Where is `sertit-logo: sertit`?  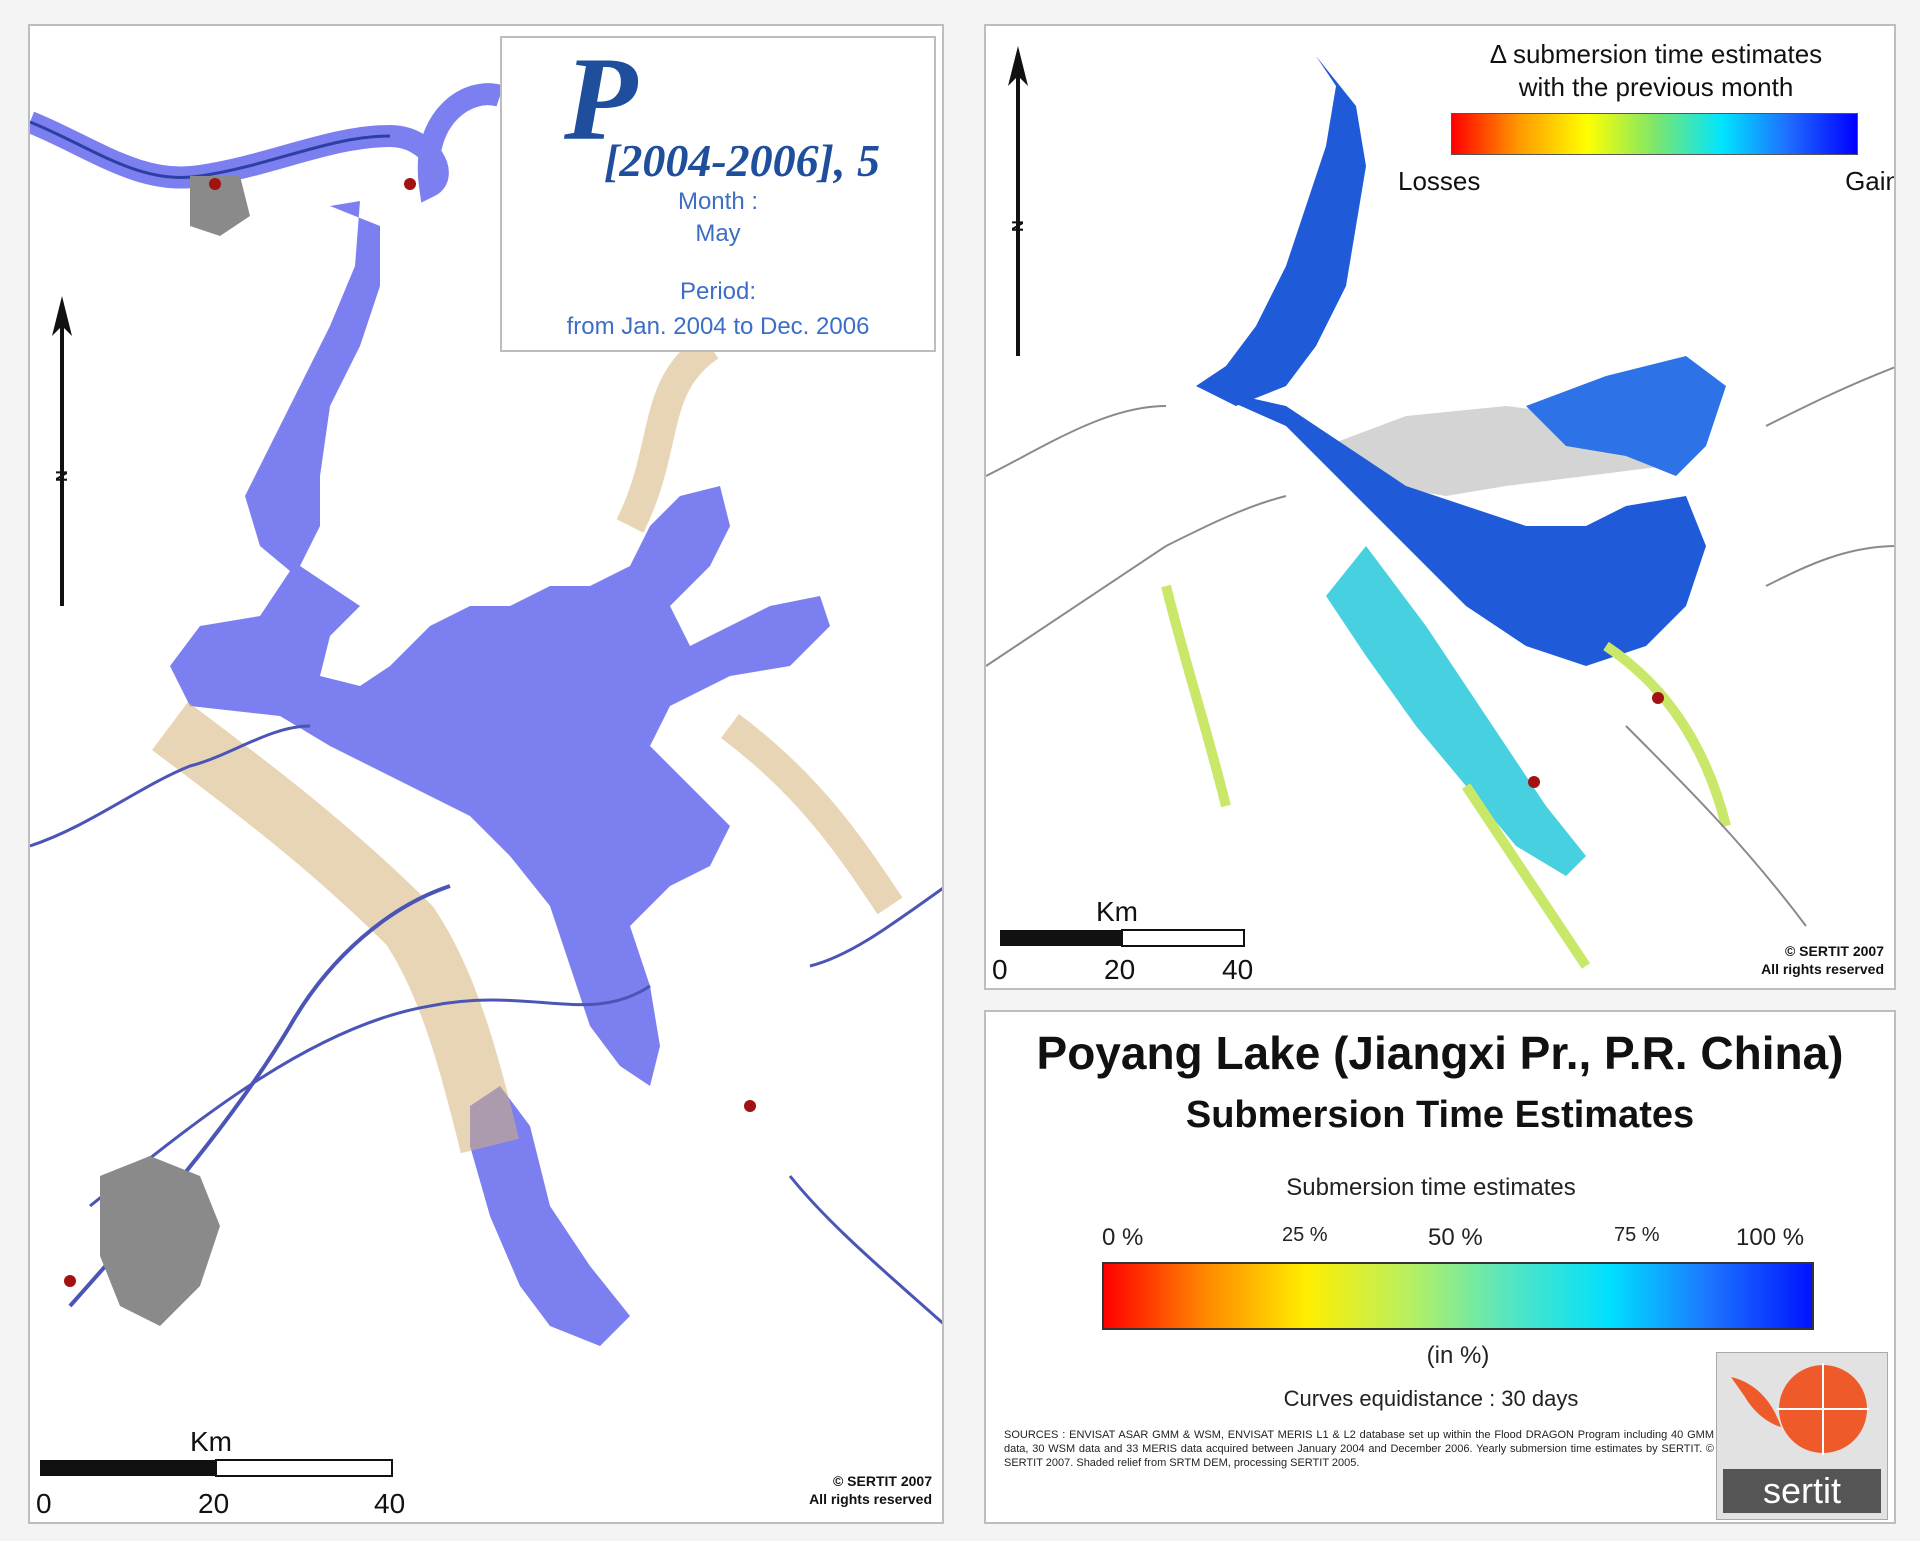 sertit-logo: sertit is located at coordinates (1802, 1436).